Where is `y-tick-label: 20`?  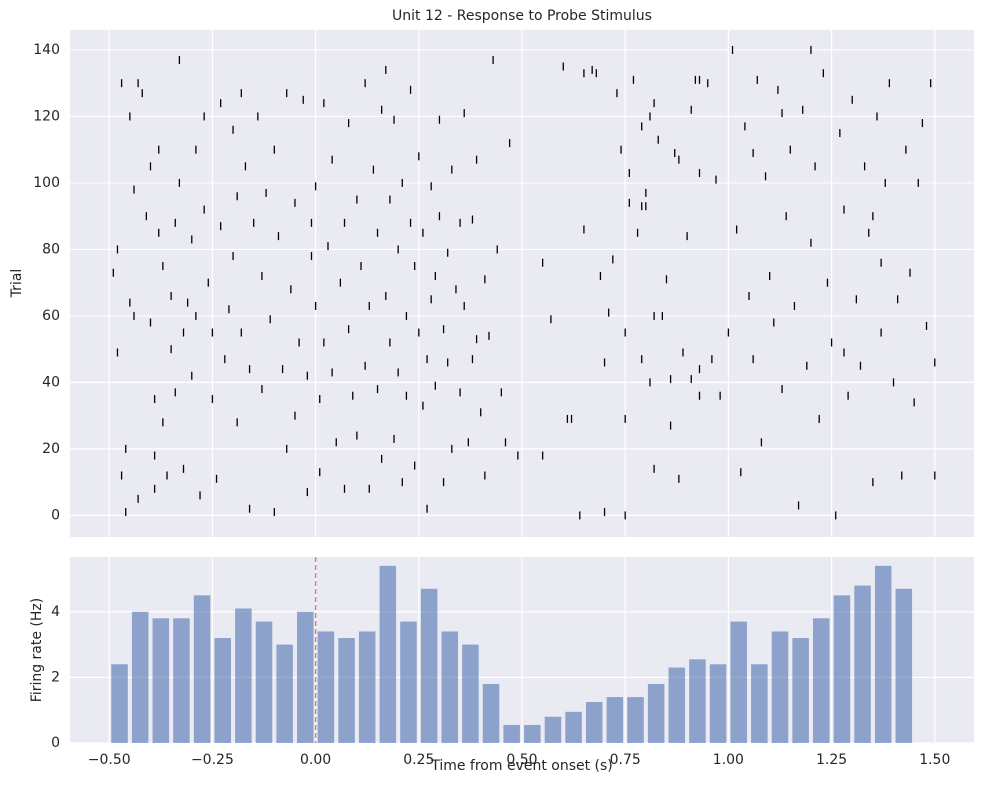
y-tick-label: 20 is located at coordinates (51, 449).